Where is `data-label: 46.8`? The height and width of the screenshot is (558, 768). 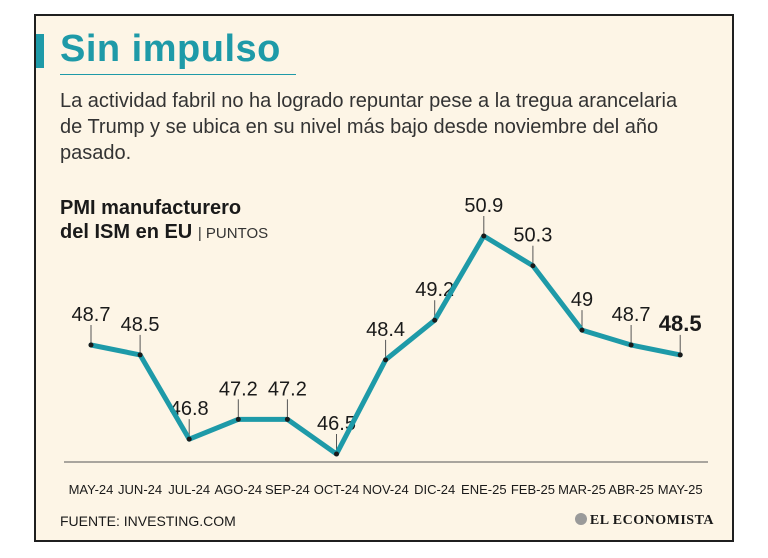
data-label: 46.8 is located at coordinates (189, 409).